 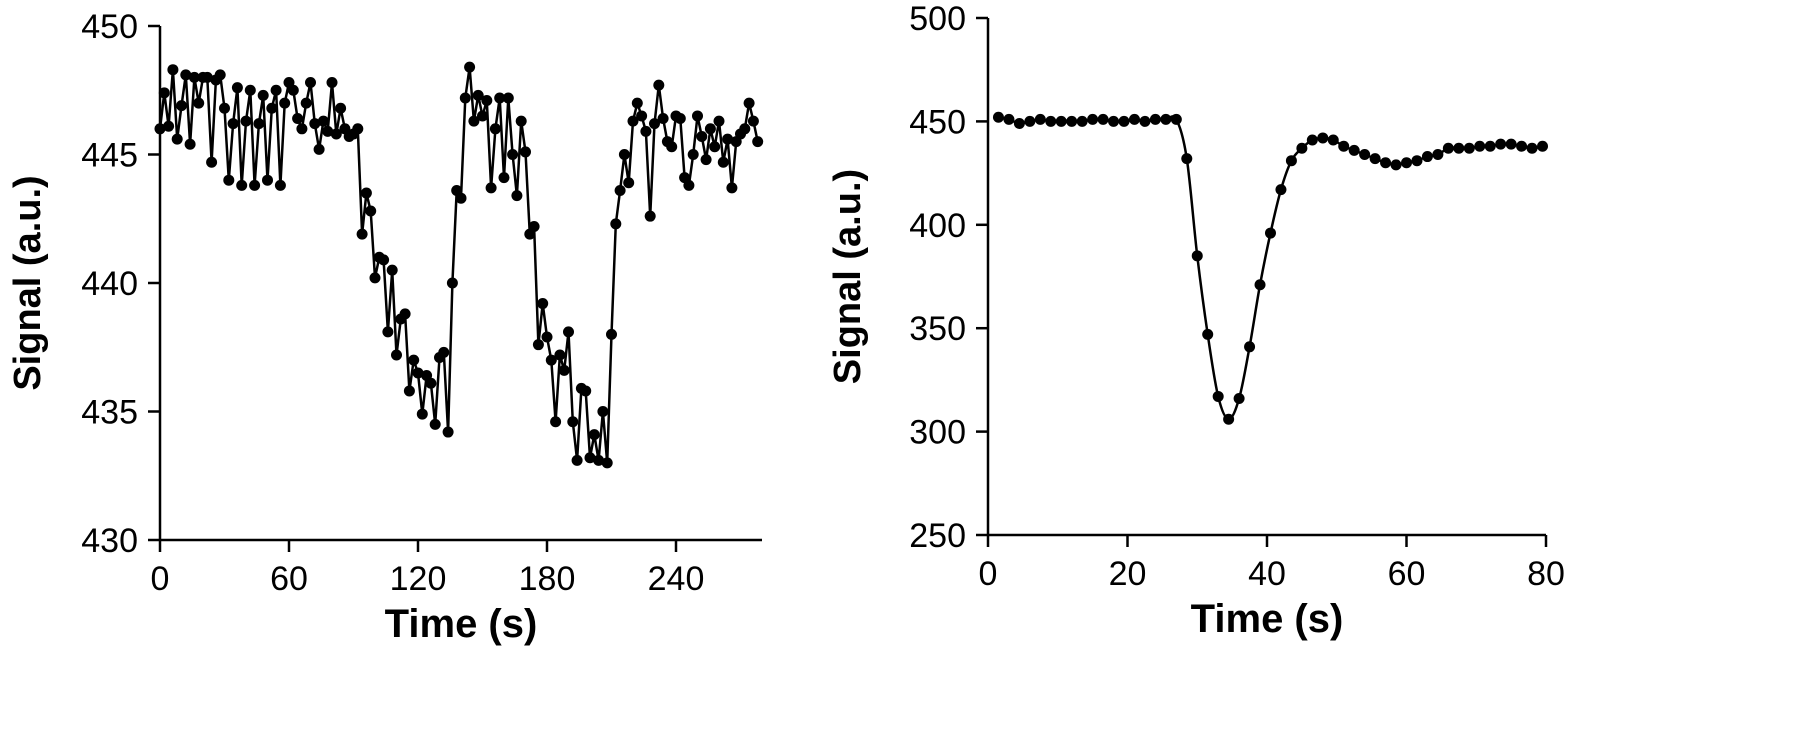 I want to click on chart-left-x-tick-label: 180, so click(x=547, y=579).